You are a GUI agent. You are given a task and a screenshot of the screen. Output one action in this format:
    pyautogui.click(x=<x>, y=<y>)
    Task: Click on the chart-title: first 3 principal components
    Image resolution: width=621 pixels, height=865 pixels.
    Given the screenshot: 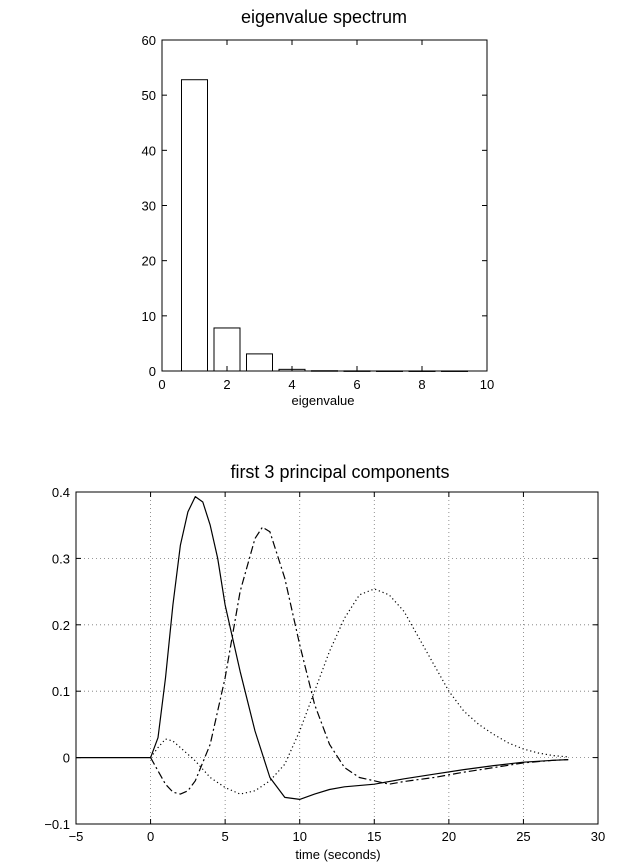 What is the action you would take?
    pyautogui.click(x=339, y=472)
    